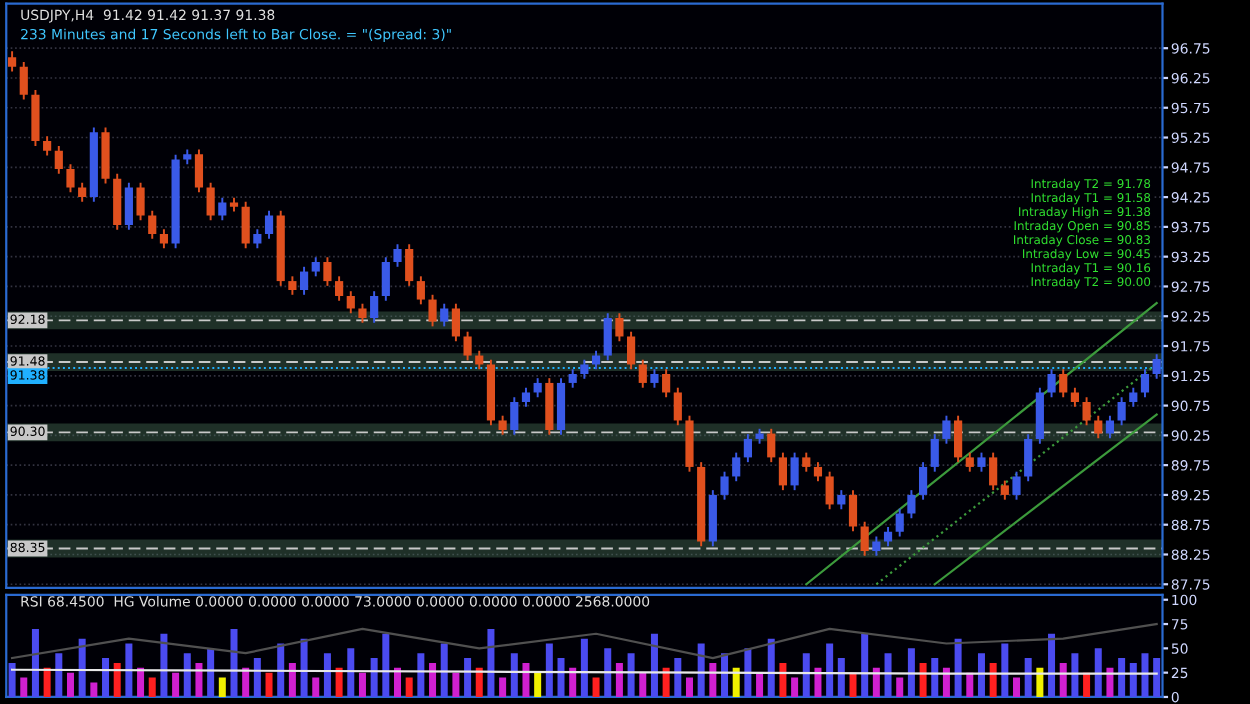  I want to click on line-series, so click(584, 641).